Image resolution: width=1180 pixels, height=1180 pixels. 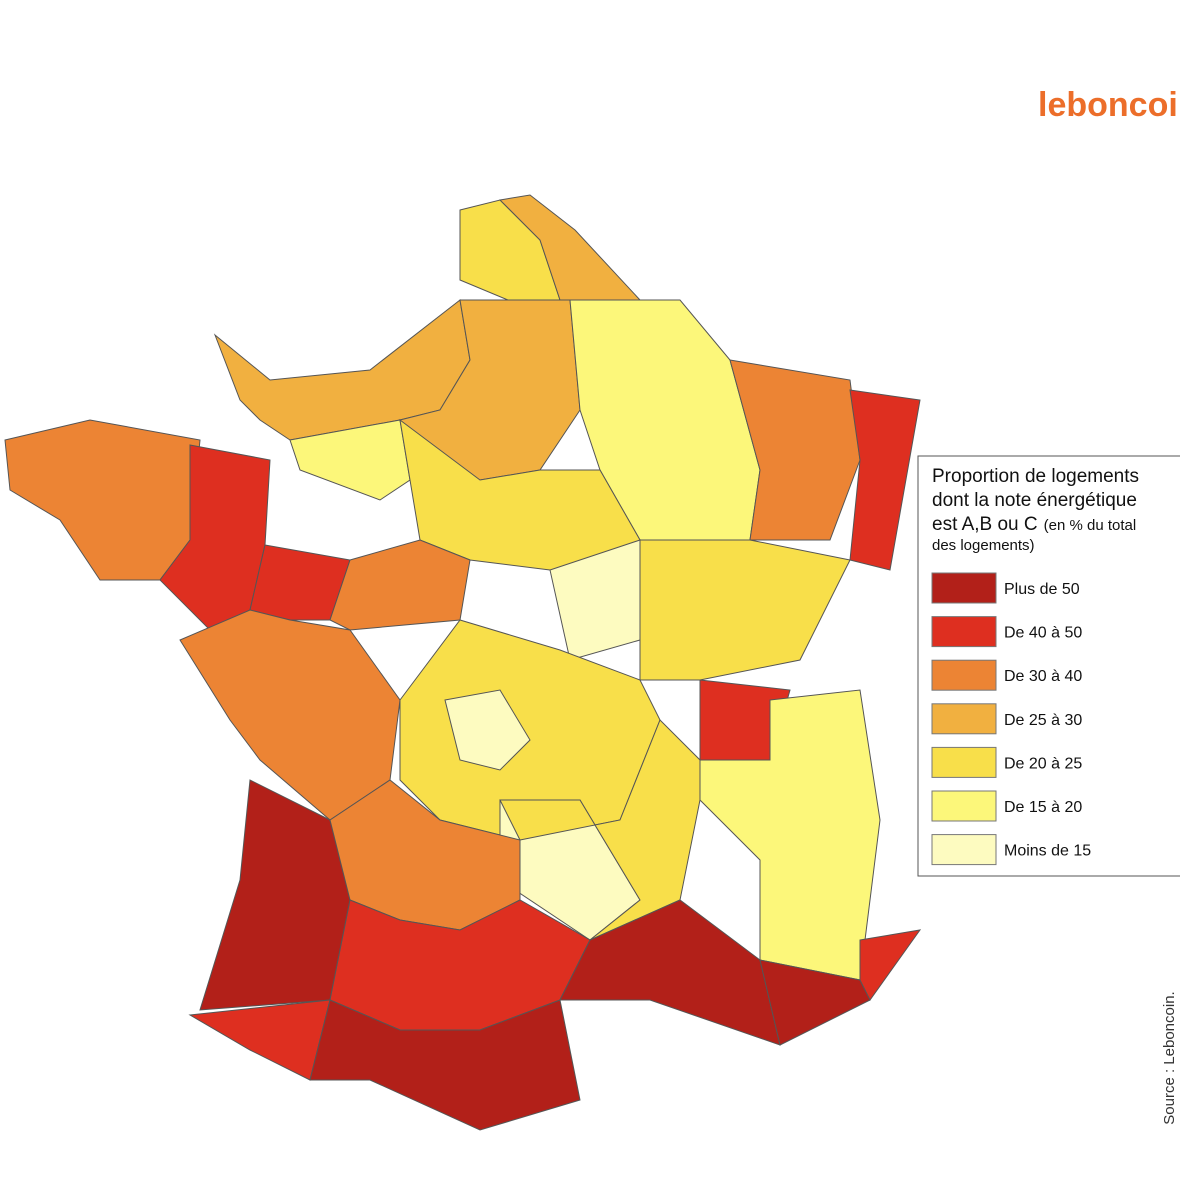 What do you see at coordinates (1034, 500) in the screenshot?
I see `legend-title-line: dont la note énergétique` at bounding box center [1034, 500].